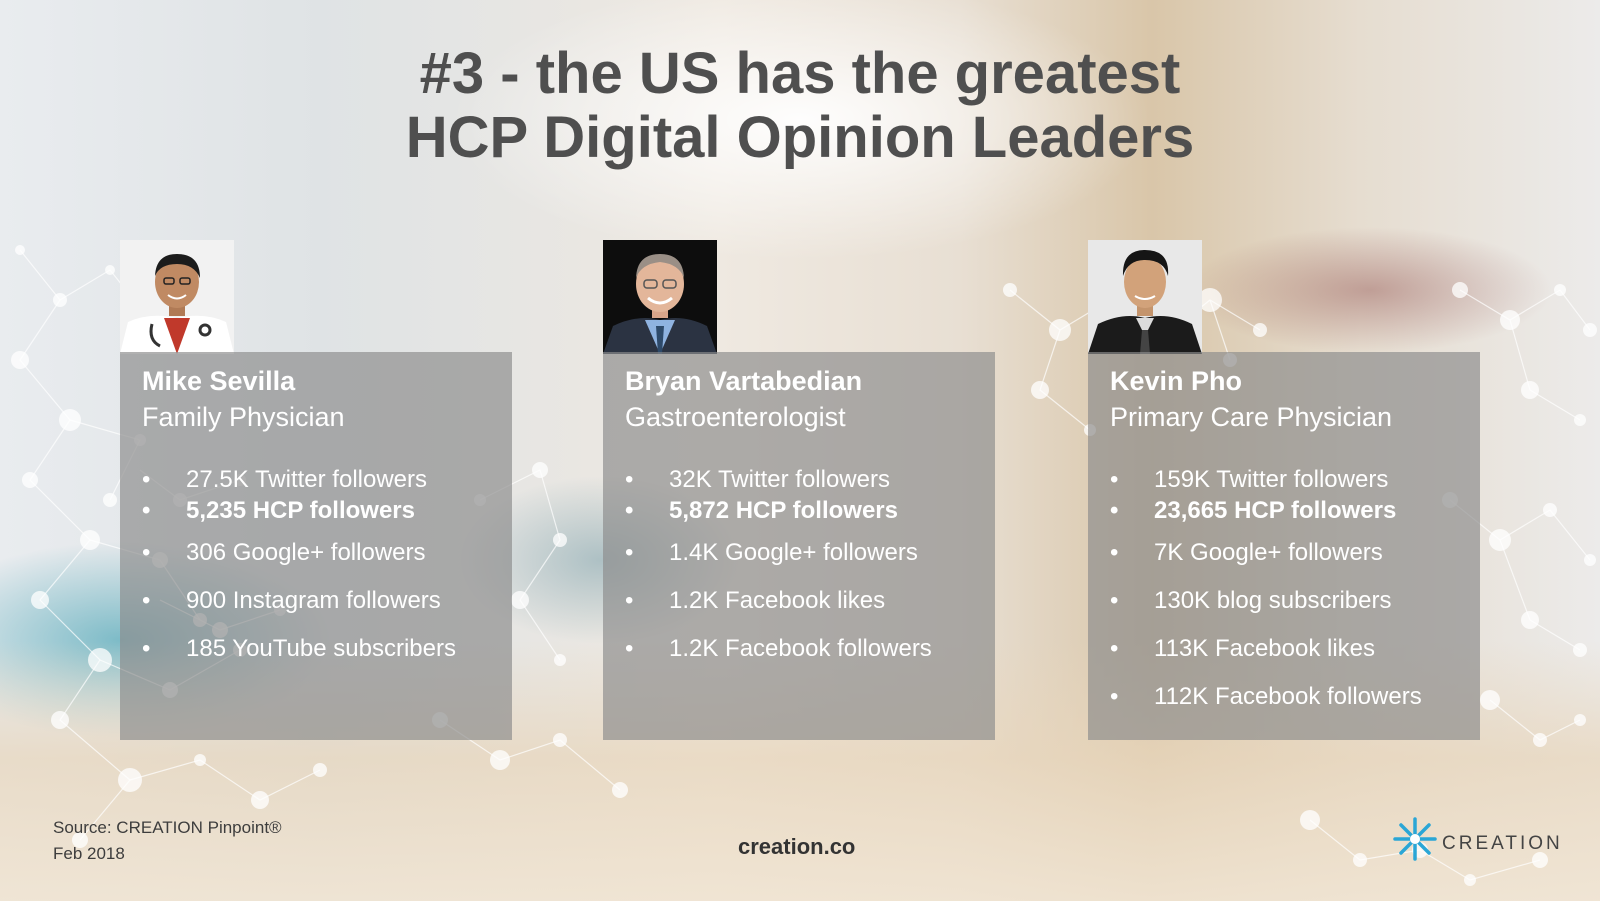 The width and height of the screenshot is (1600, 901). Describe the element at coordinates (1502, 843) in the screenshot. I see `creation-logo-text: CREATION` at that location.